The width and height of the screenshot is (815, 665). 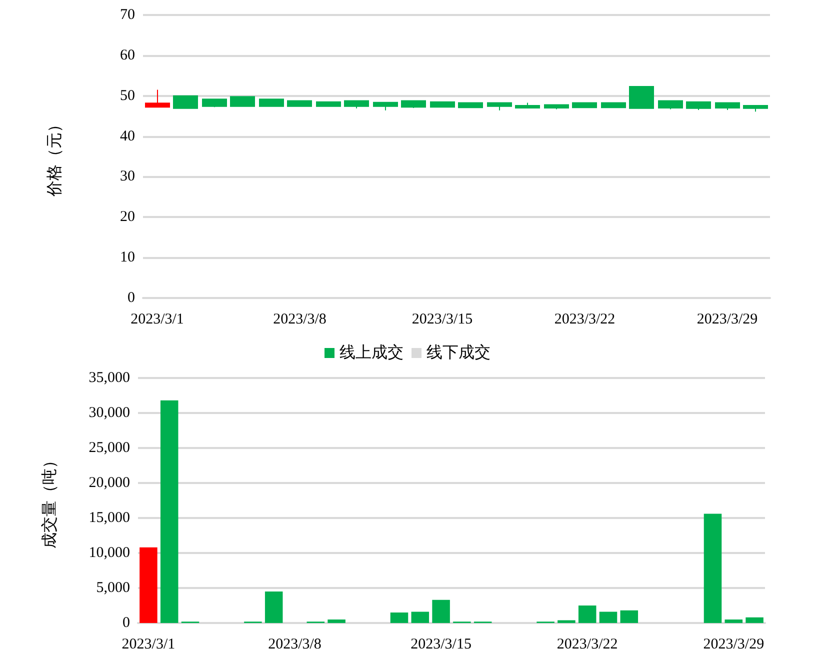 What do you see at coordinates (372, 353) in the screenshot?
I see `legend-label: 线上成交` at bounding box center [372, 353].